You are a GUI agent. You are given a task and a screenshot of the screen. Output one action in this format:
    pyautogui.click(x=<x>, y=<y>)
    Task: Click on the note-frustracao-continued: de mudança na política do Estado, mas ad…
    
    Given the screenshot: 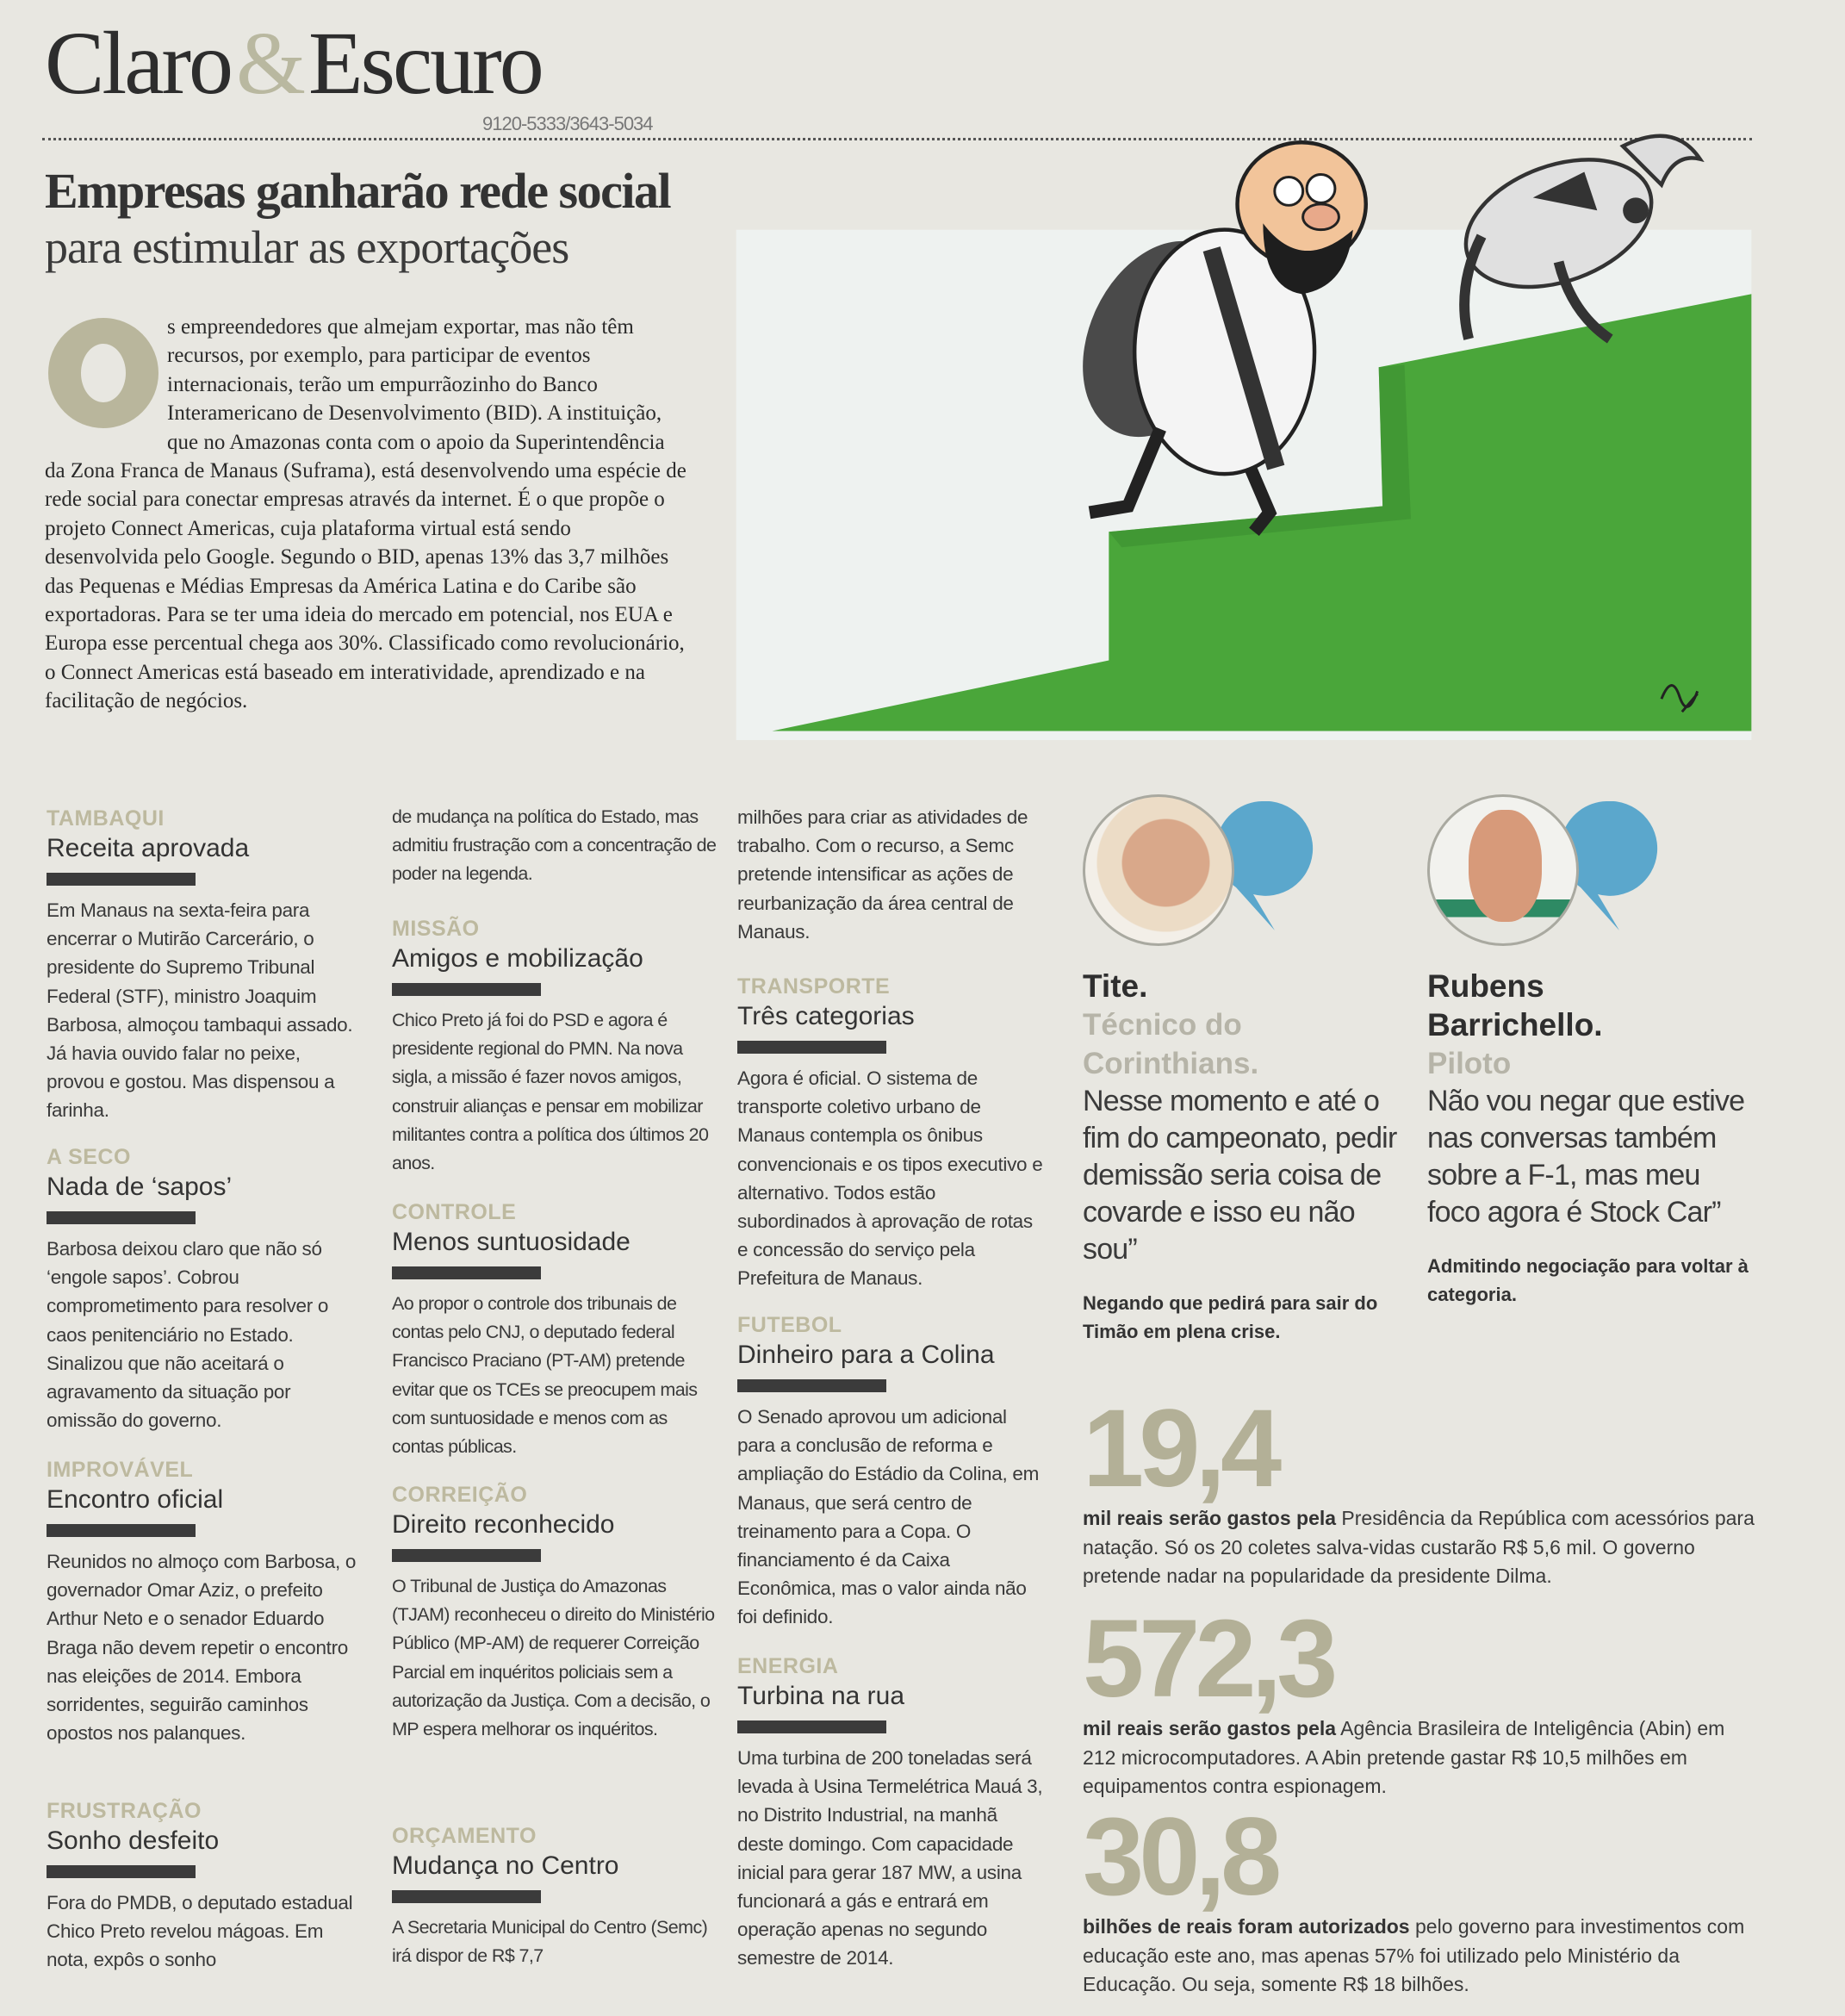 What is the action you would take?
    pyautogui.click(x=555, y=846)
    